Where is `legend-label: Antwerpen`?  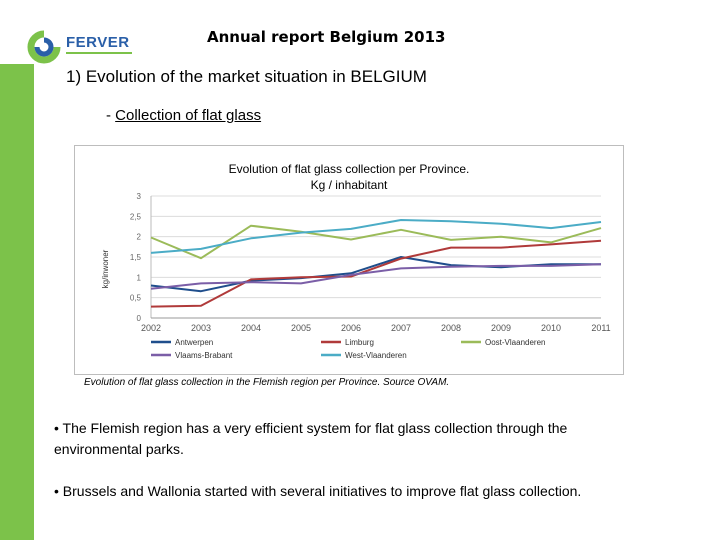
legend-label: Antwerpen is located at coordinates (194, 342).